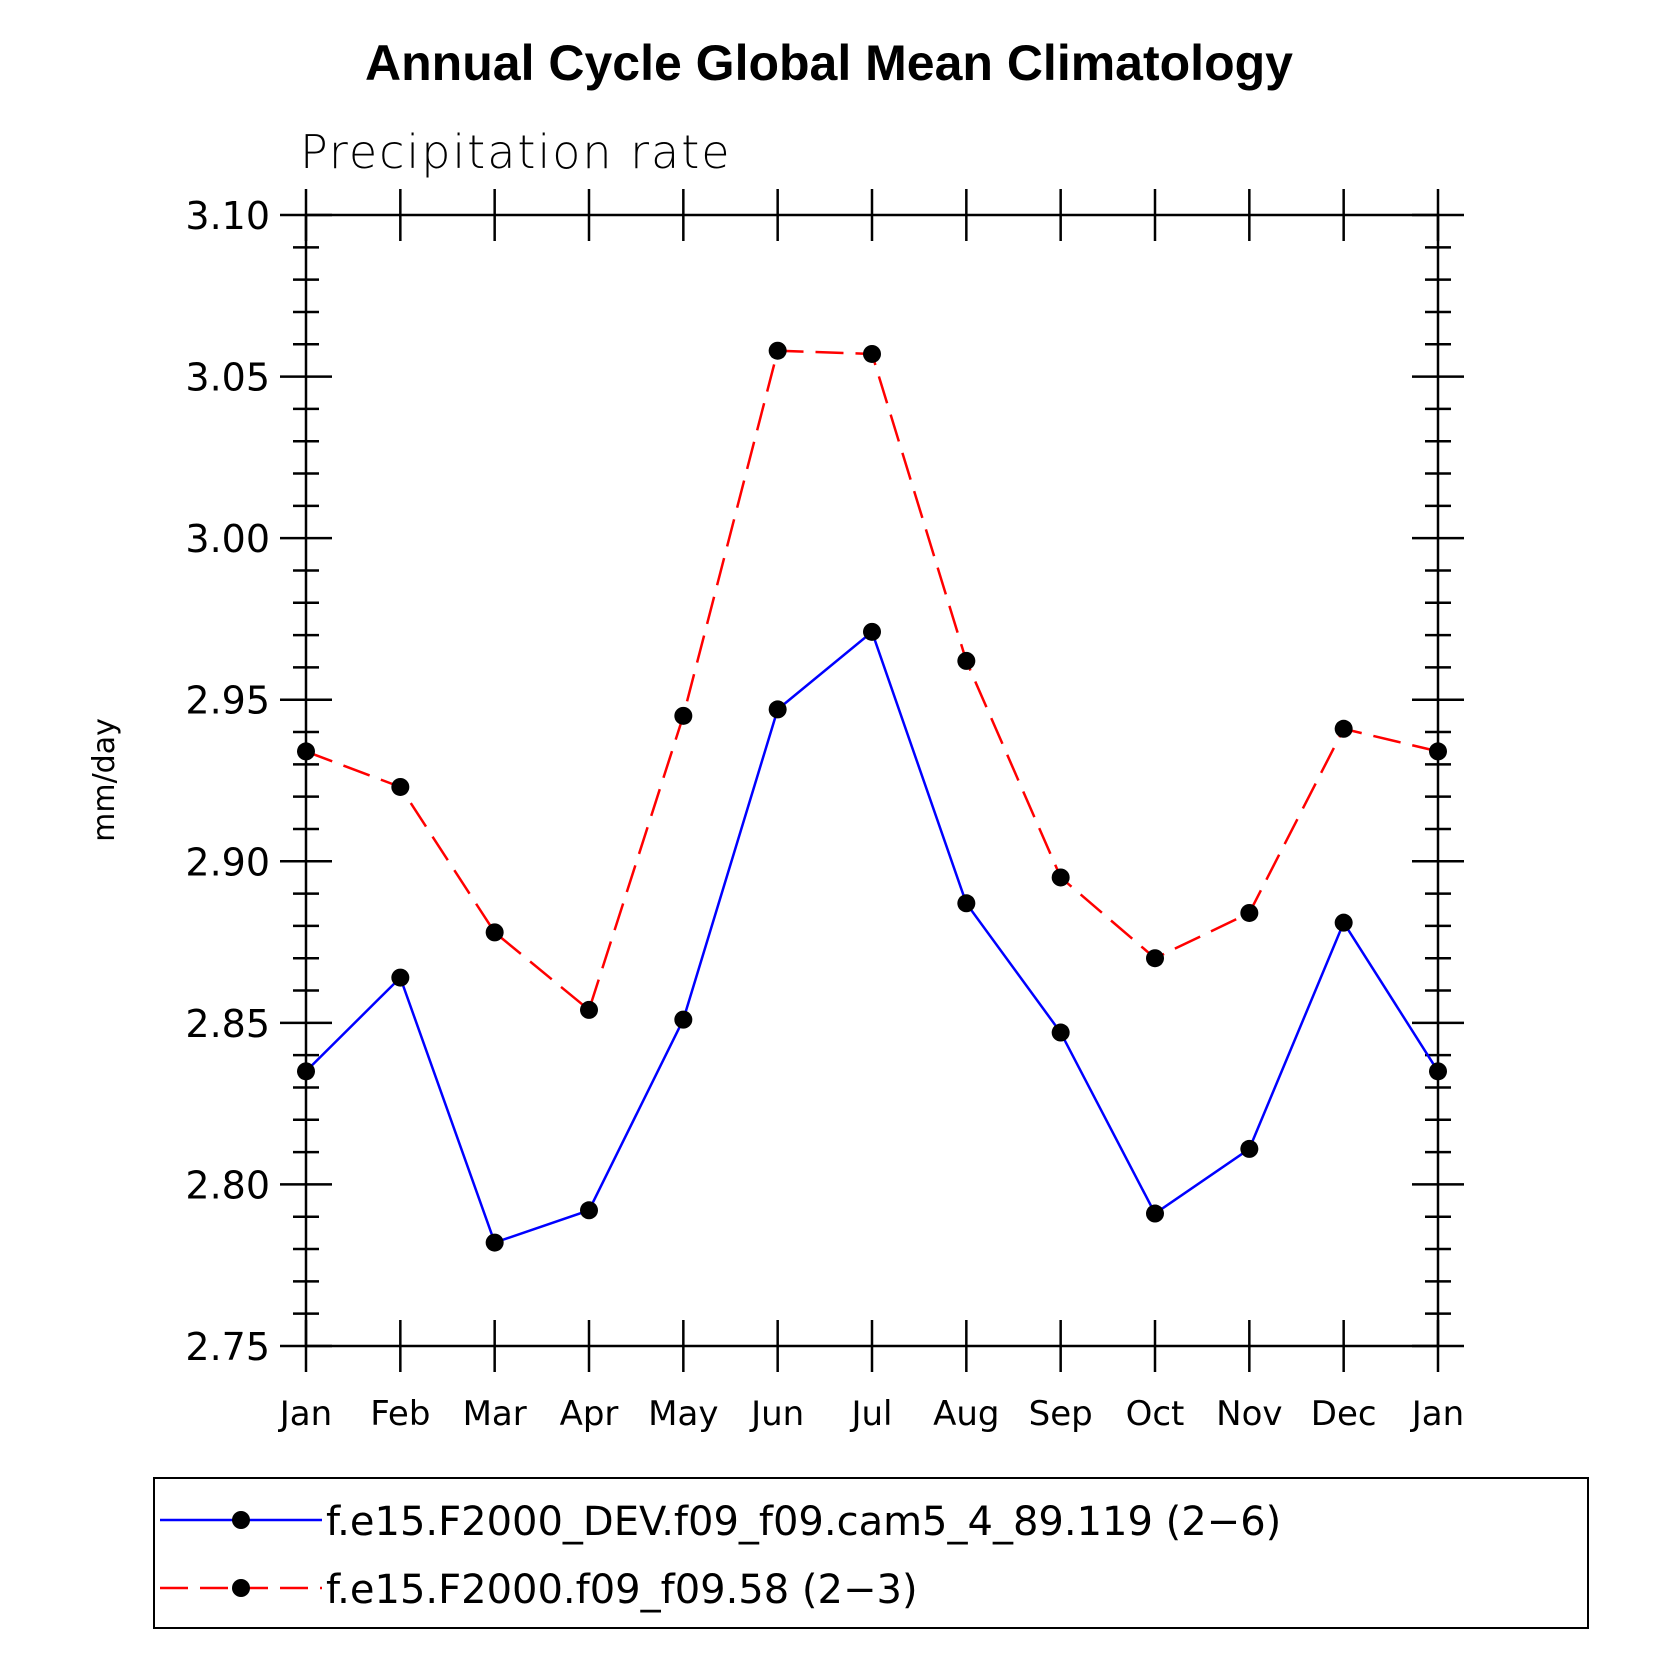 This screenshot has width=1658, height=1658. Describe the element at coordinates (776, 1414) in the screenshot. I see `x-tick-label: Jun` at that location.